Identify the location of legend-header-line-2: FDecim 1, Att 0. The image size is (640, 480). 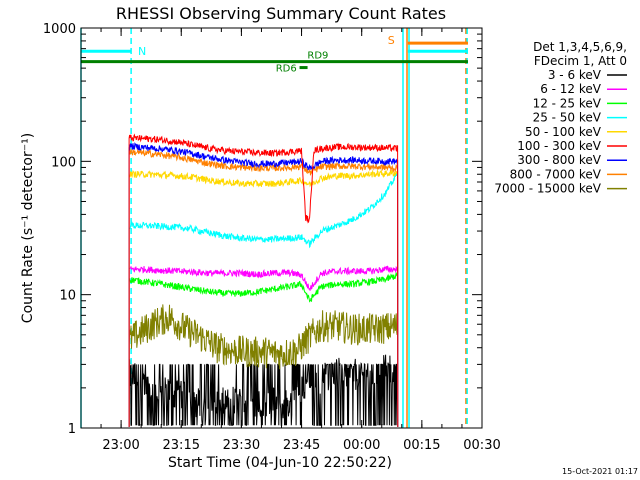
(580, 61).